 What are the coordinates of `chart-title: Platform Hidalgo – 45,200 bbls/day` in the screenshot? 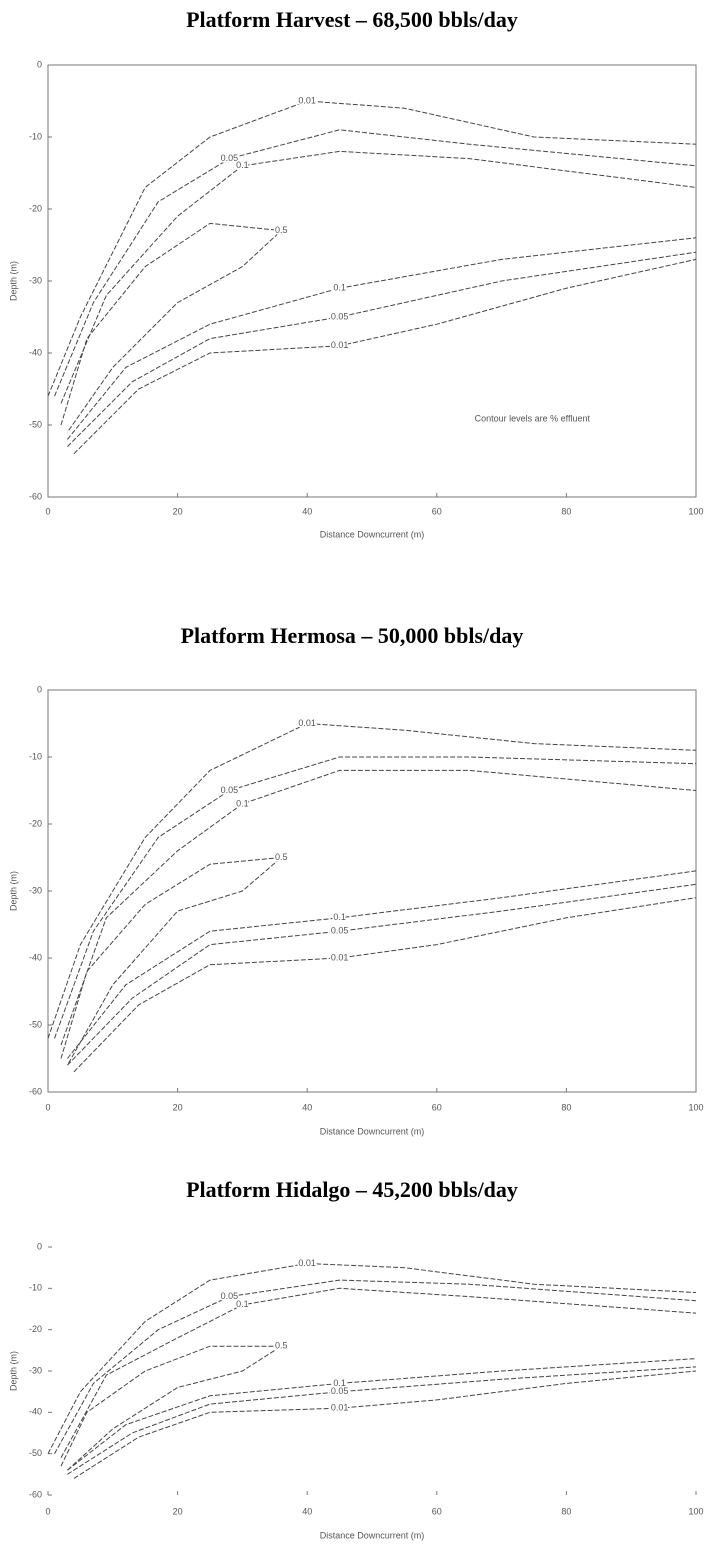 It's located at (352, 1189).